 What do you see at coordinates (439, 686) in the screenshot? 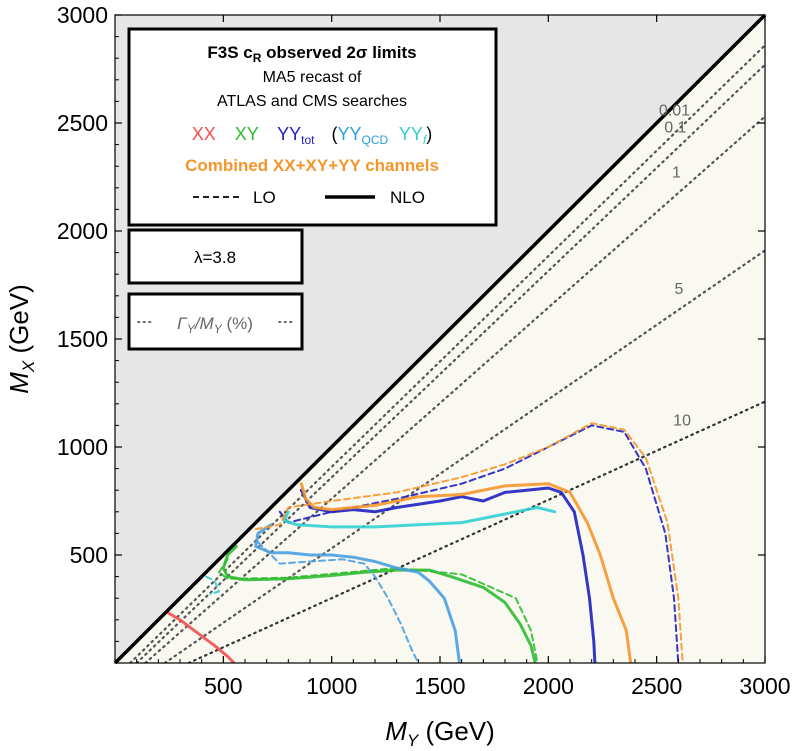
I see `x-tick-label: 1500` at bounding box center [439, 686].